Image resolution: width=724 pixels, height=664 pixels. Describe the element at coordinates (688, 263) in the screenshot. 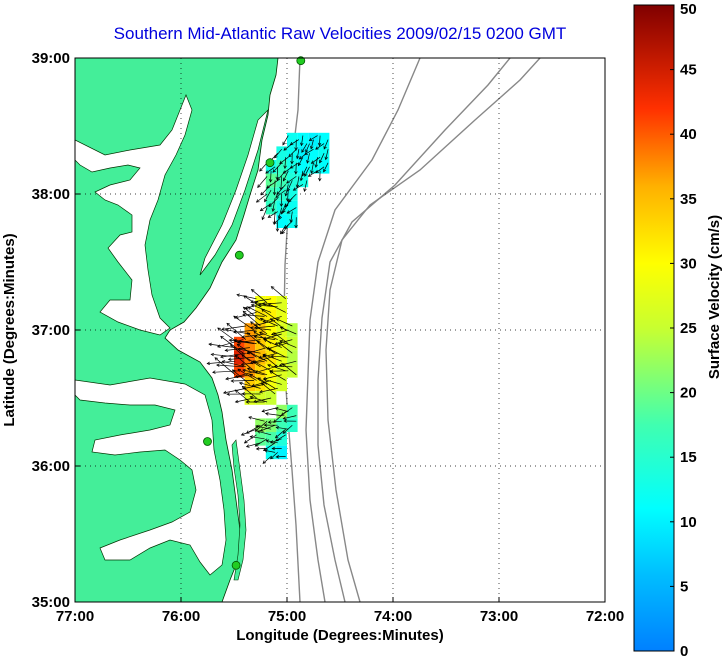

I see `colorbar-tick-label: 30` at that location.